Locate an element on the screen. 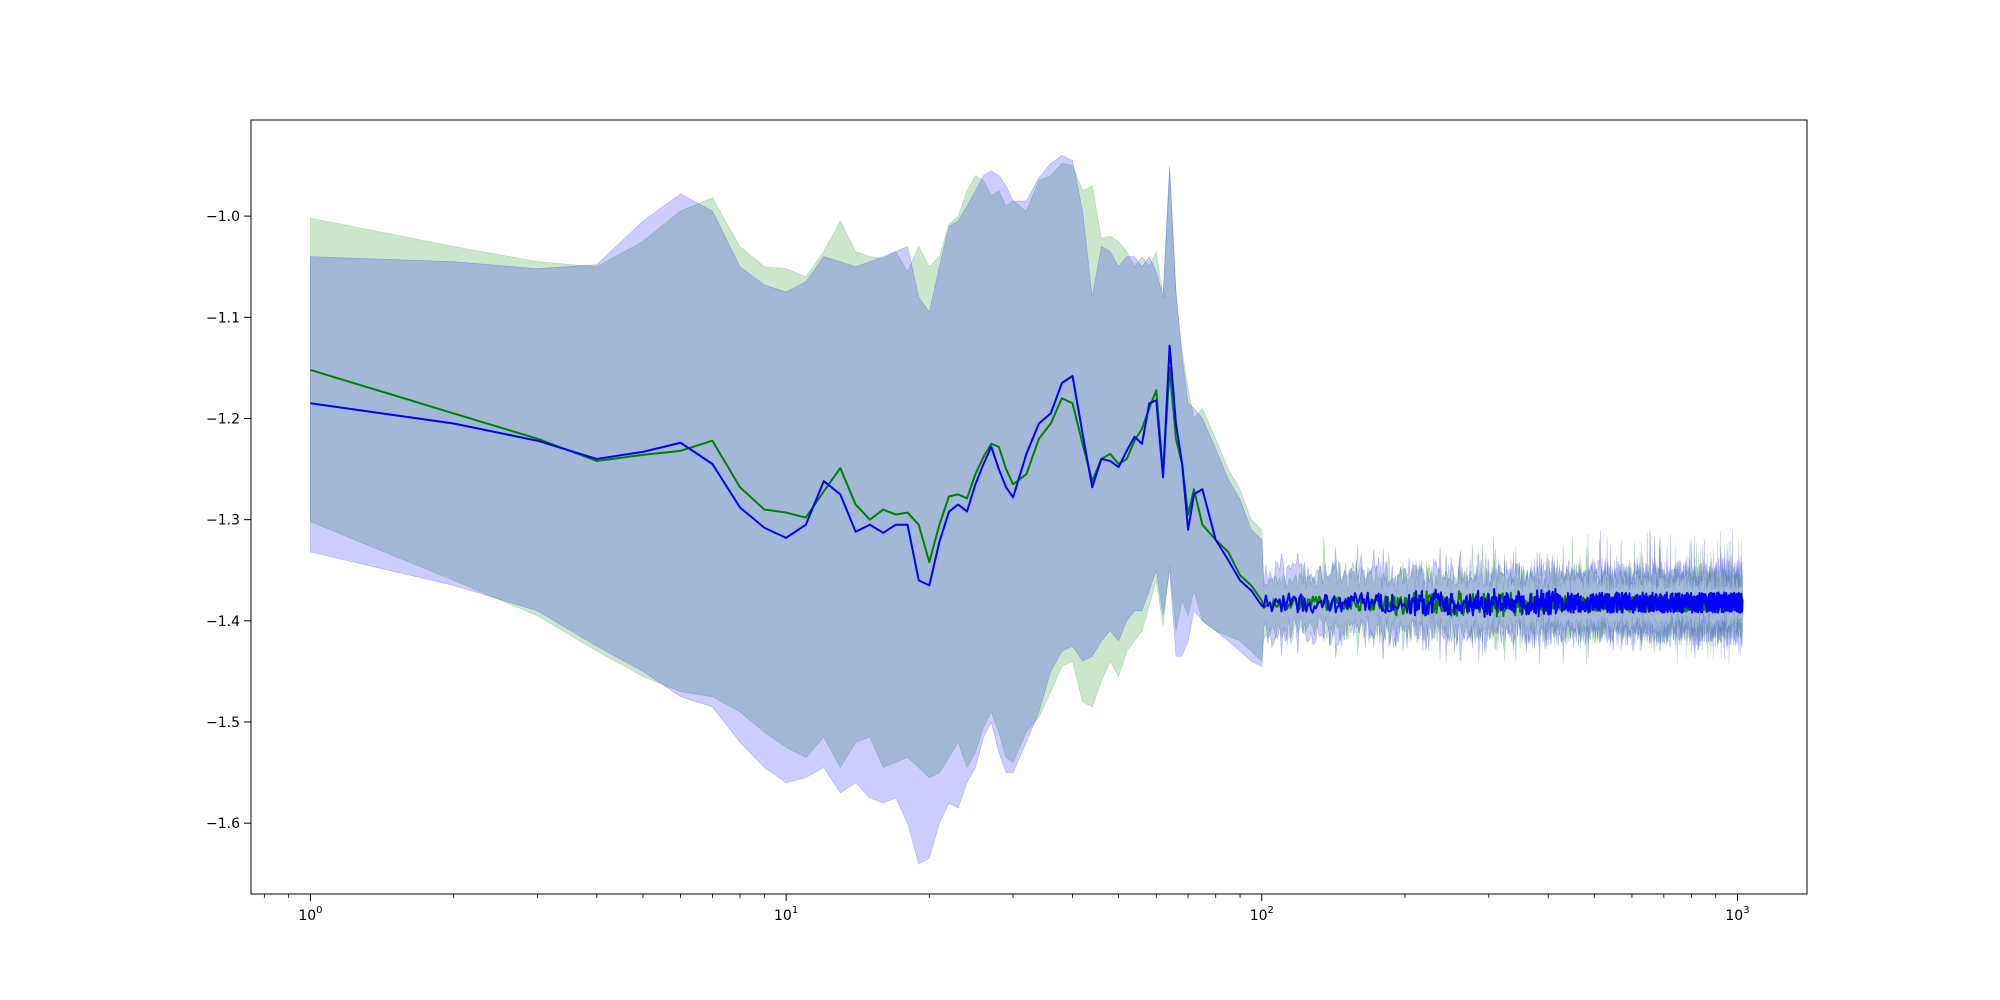  y-axis: −1.0 −1.1 −1.2 −1.3 −1.4 −1.5 −1.6 is located at coordinates (228, 520).